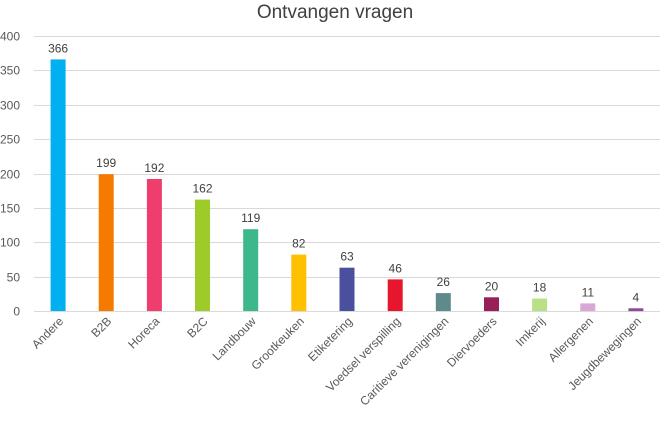 The height and width of the screenshot is (427, 670). Describe the element at coordinates (299, 244) in the screenshot. I see `data-label: 82` at that location.